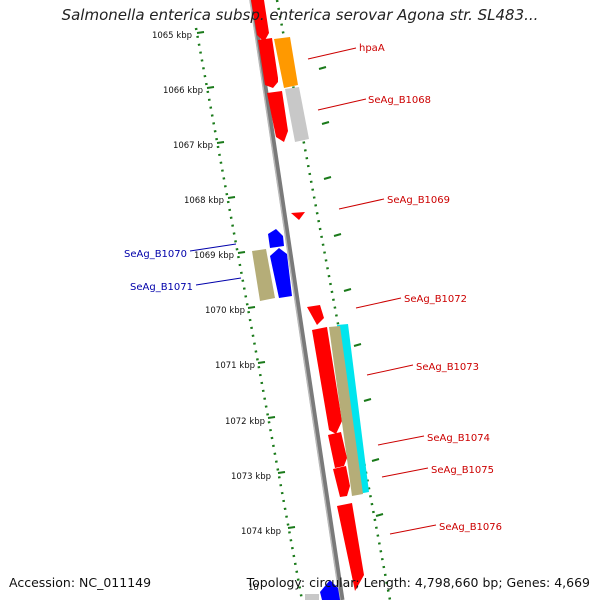 This screenshot has height=600, width=600. Describe the element at coordinates (458, 438) in the screenshot. I see `gene-label: SeAg_B1074` at that location.